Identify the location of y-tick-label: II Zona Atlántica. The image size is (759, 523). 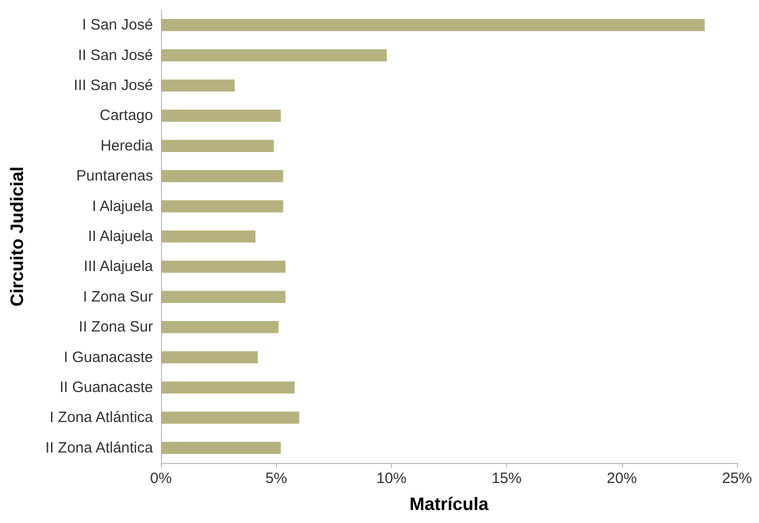
(99, 447).